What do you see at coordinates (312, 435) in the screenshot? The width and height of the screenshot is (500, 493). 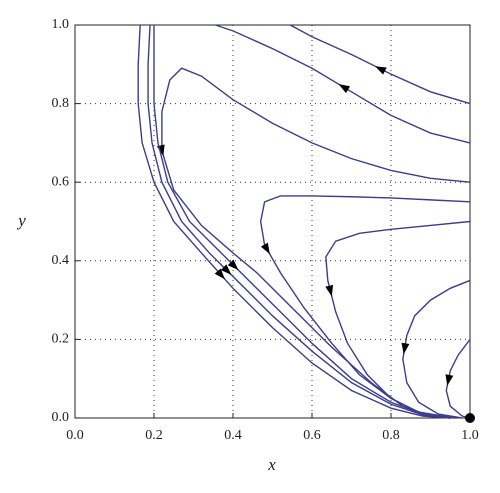 I see `x-tick-label: 0.6` at bounding box center [312, 435].